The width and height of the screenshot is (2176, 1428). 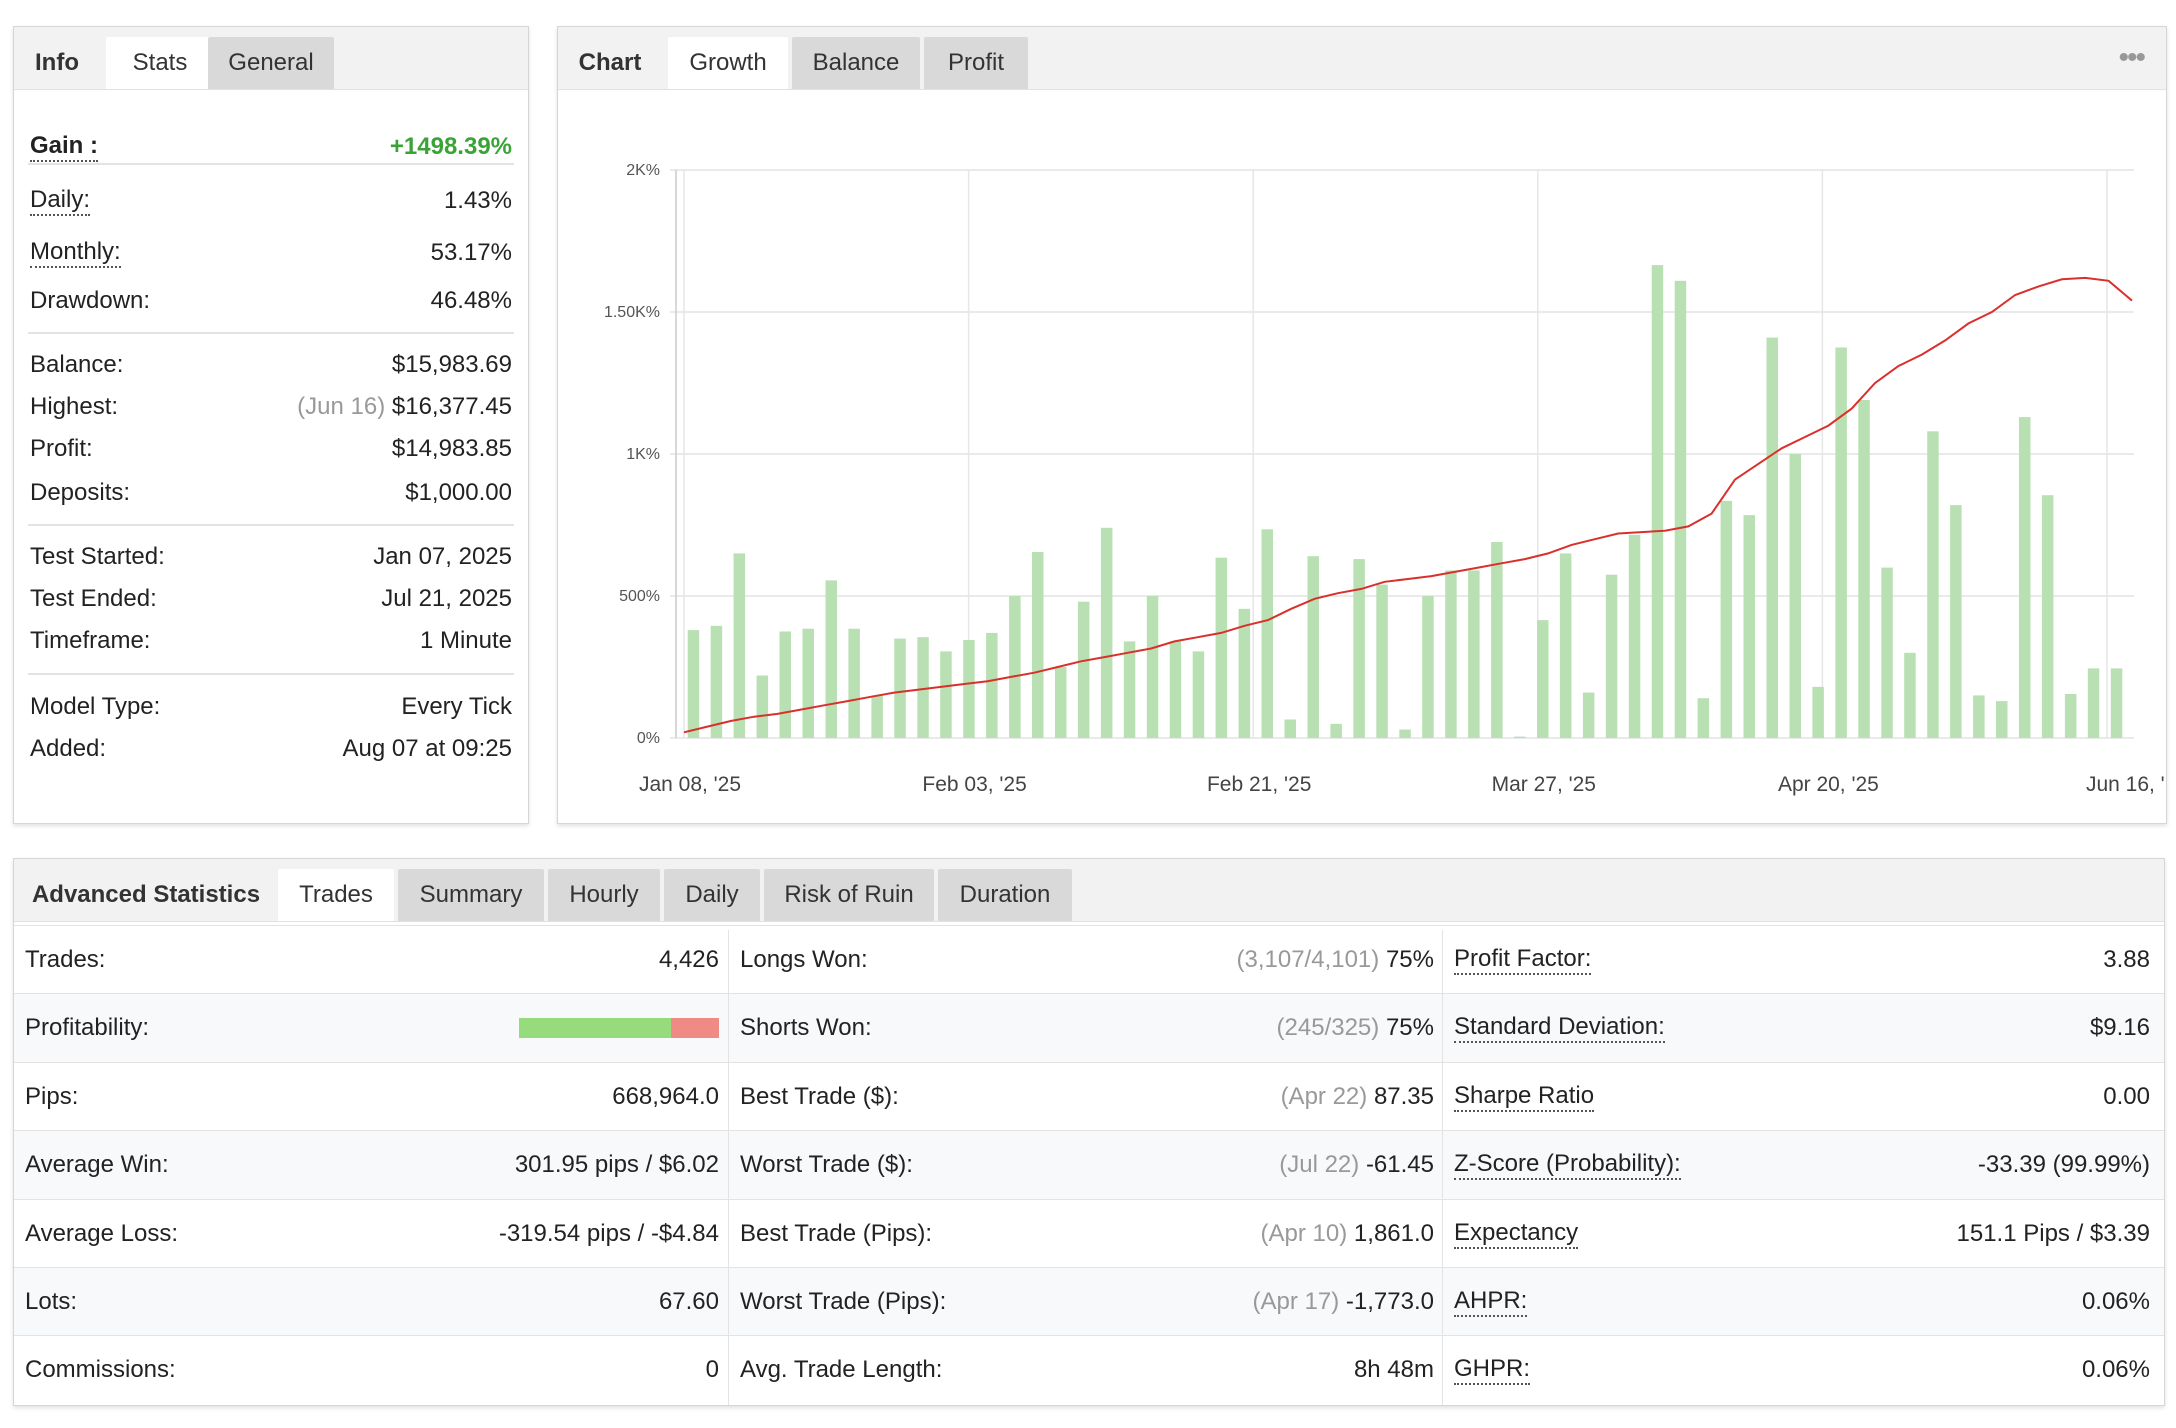 I want to click on tab-hourly: Hourly, so click(x=604, y=895).